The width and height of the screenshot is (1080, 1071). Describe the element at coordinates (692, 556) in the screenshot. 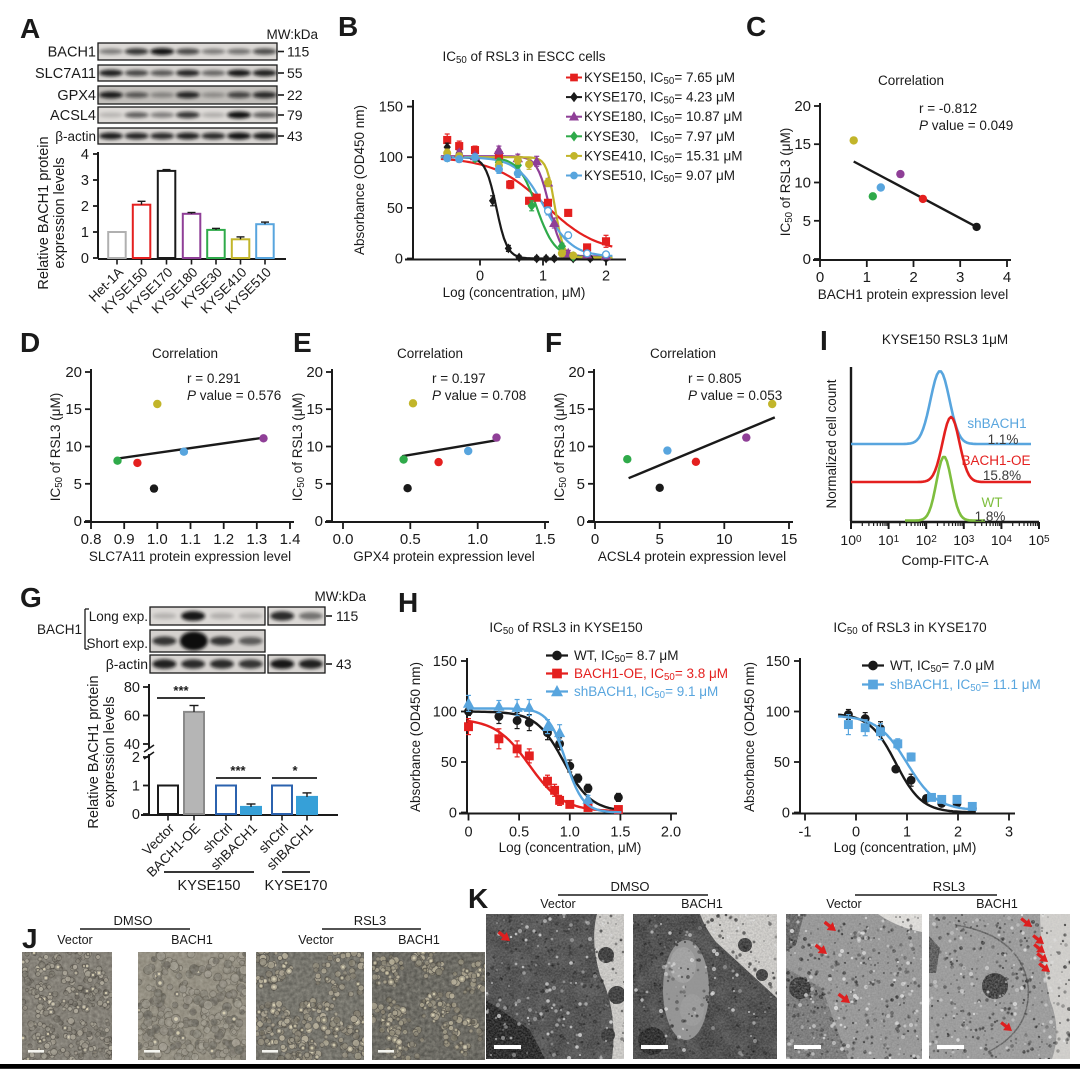

I see `svg-text: ACSL4 protein expression level` at that location.